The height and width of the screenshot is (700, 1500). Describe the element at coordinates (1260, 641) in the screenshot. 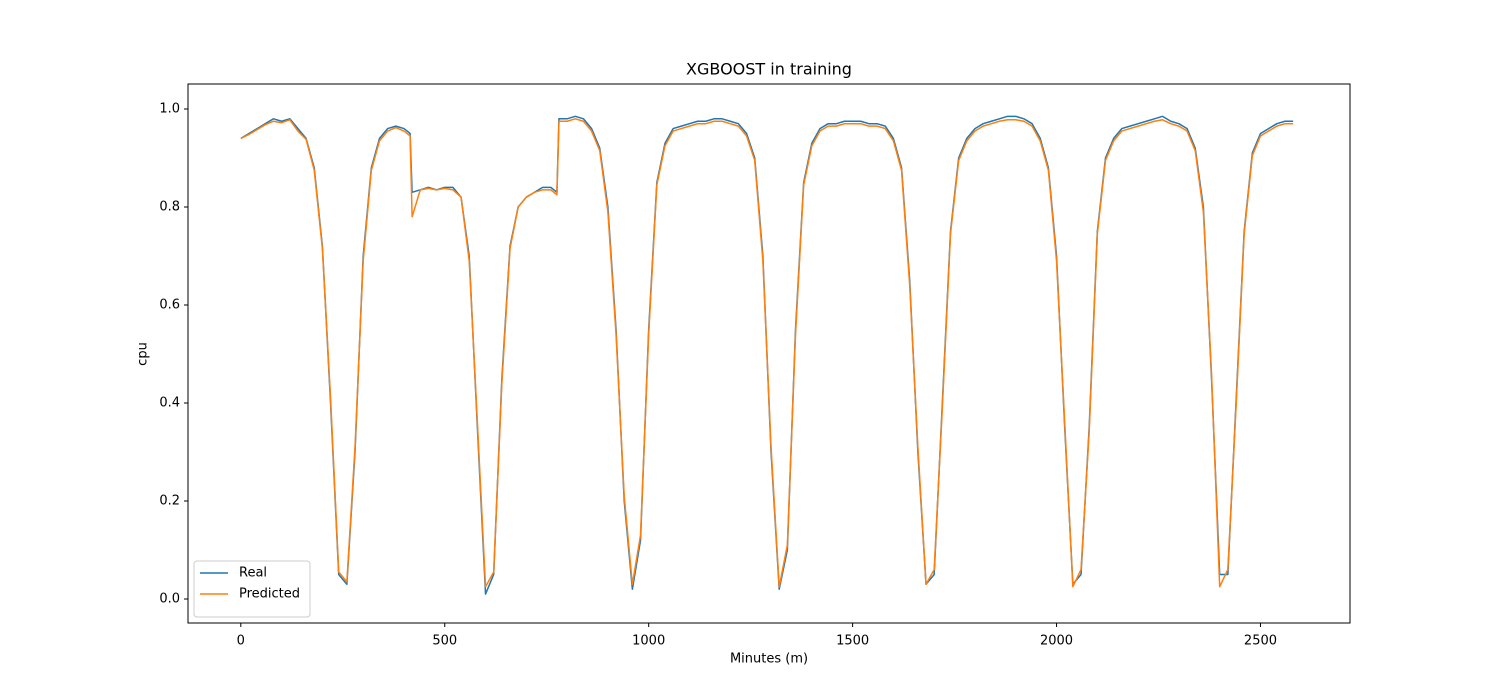

I see `x-tick-label: 2500` at that location.